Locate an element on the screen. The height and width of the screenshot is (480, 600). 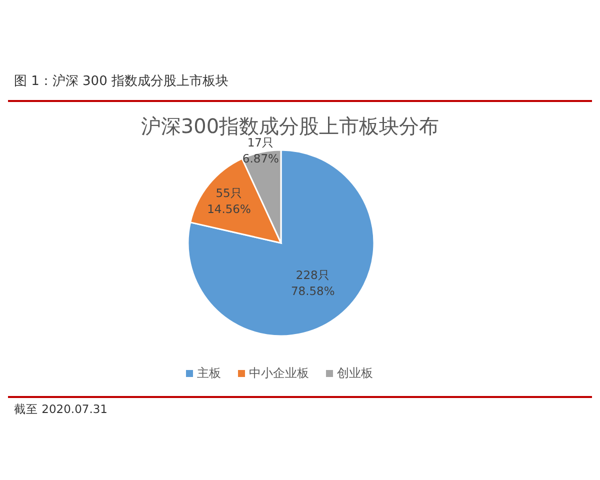
text: 55只 is located at coordinates (229, 193).